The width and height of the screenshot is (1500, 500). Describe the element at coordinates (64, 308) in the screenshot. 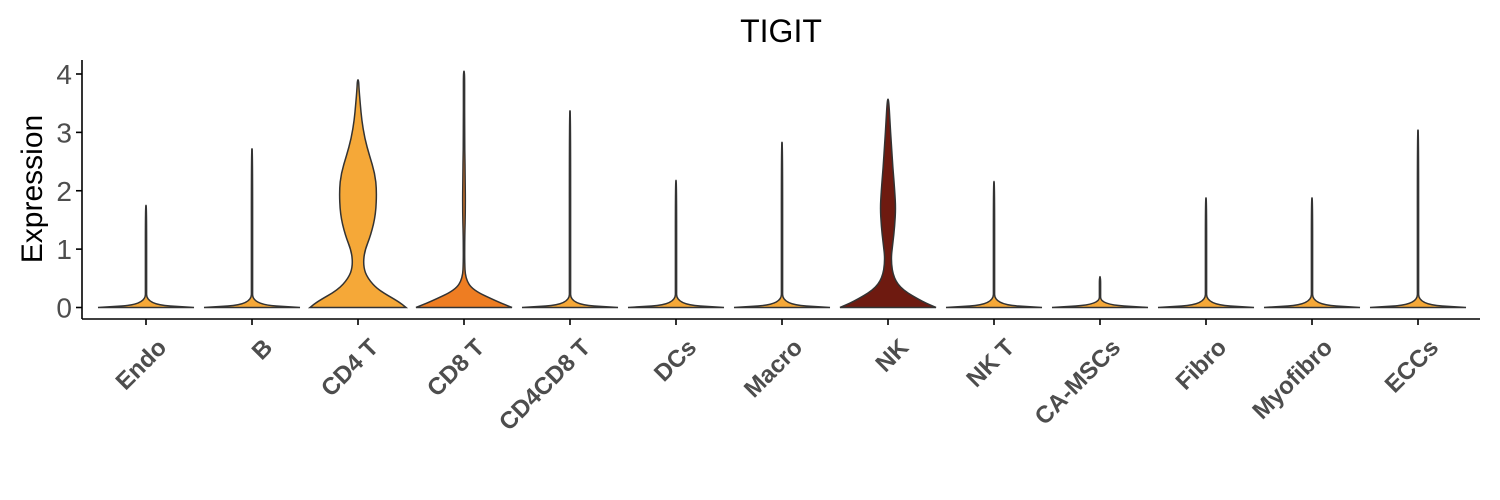

I see `y-tick-label: 0` at that location.